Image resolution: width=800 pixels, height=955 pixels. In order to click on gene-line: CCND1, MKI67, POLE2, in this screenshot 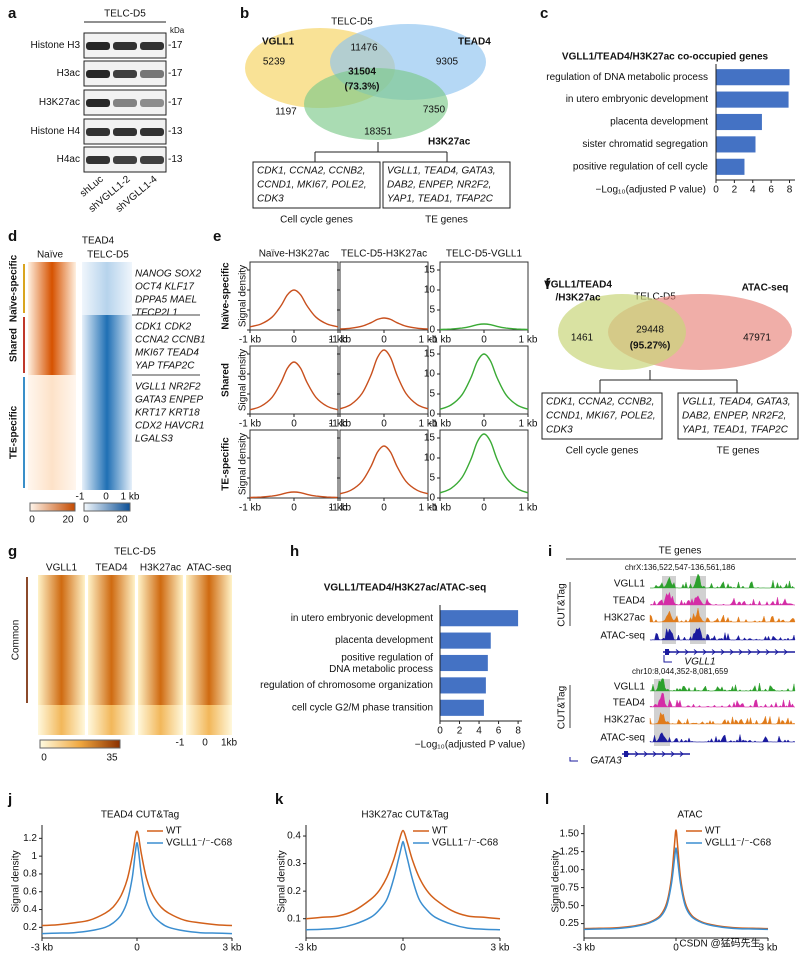, I will do `click(600, 416)`.